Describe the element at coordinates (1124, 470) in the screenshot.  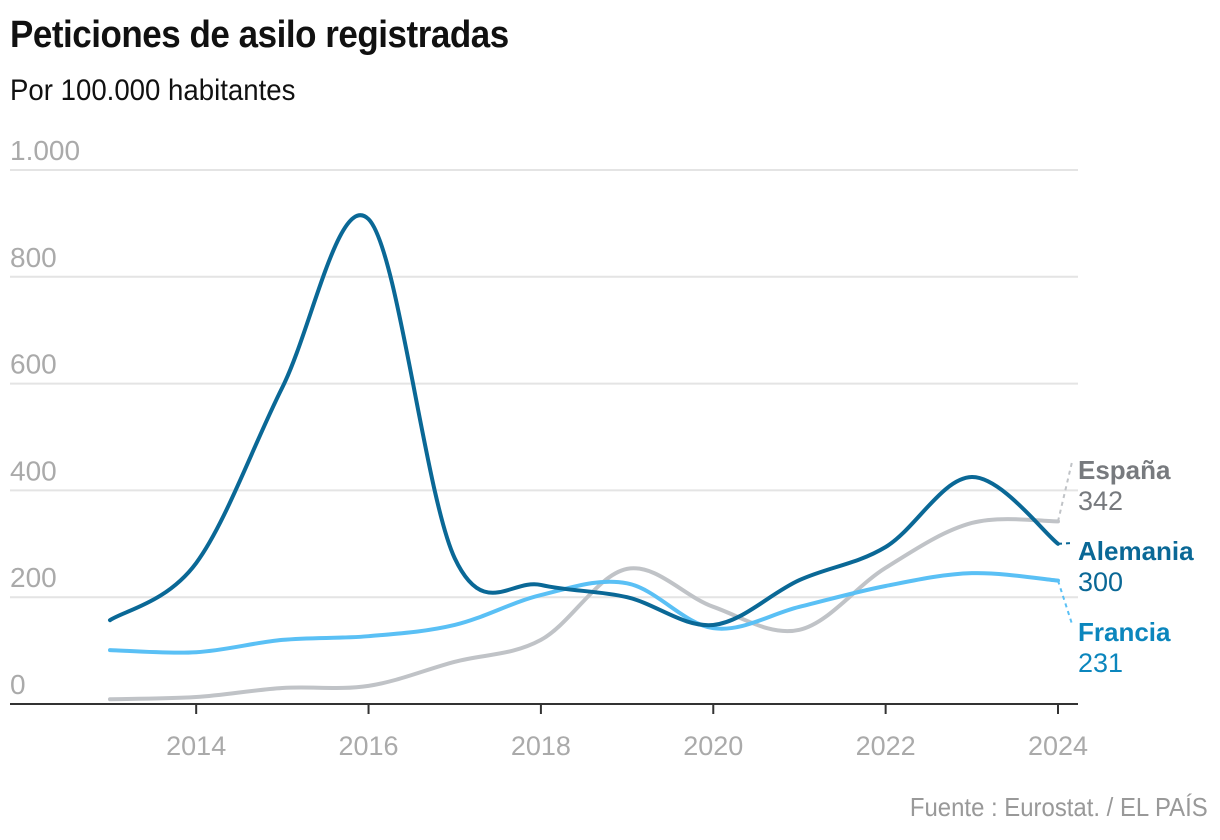
I see `legend-label: España` at that location.